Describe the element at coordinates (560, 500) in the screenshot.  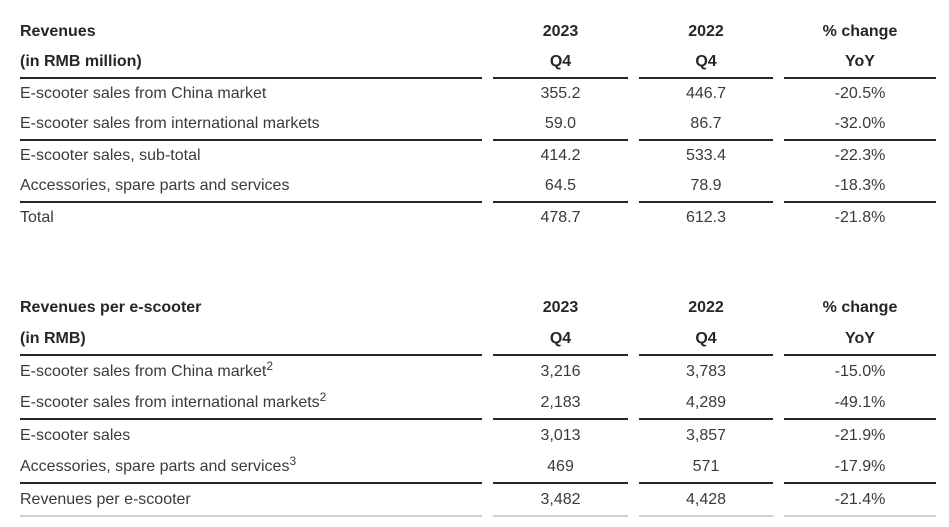
I see `value-2023-q4: 3,482` at that location.